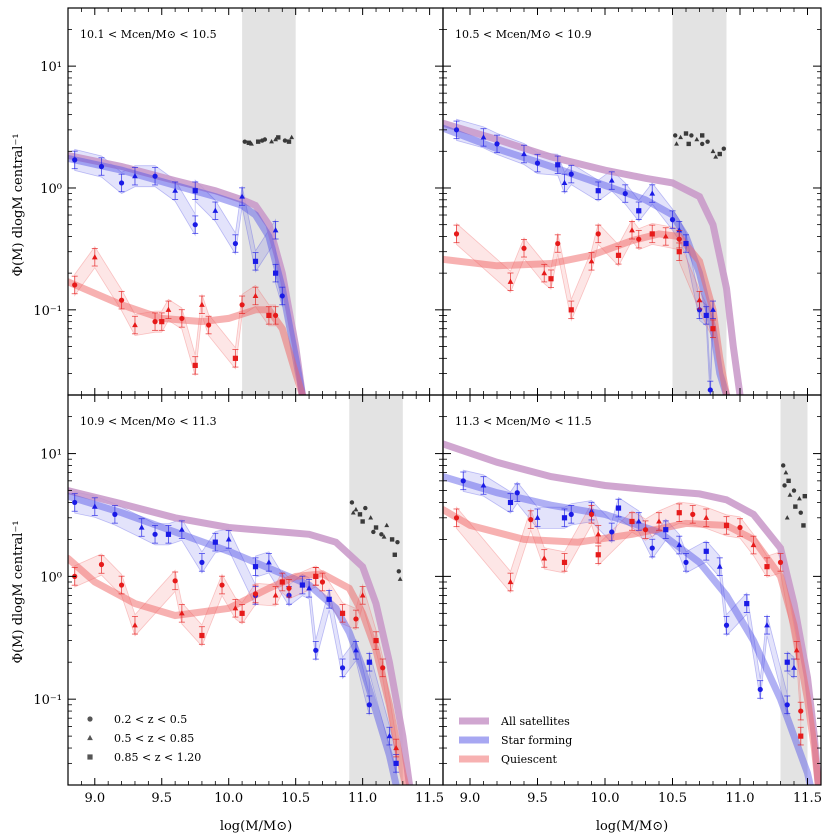  Describe the element at coordinates (523, 34) in the screenshot. I see `panel-mass-label: 10.5 < Mcen/M⊙ < 10.9` at that location.